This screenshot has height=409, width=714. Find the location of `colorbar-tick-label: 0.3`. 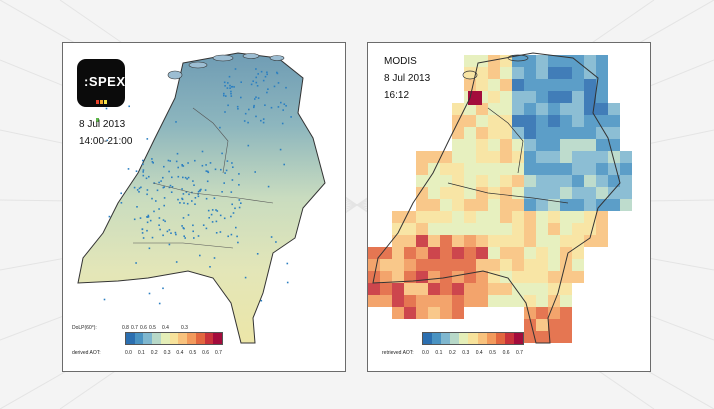

colorbar-tick-label: 0.3 is located at coordinates (184, 328).